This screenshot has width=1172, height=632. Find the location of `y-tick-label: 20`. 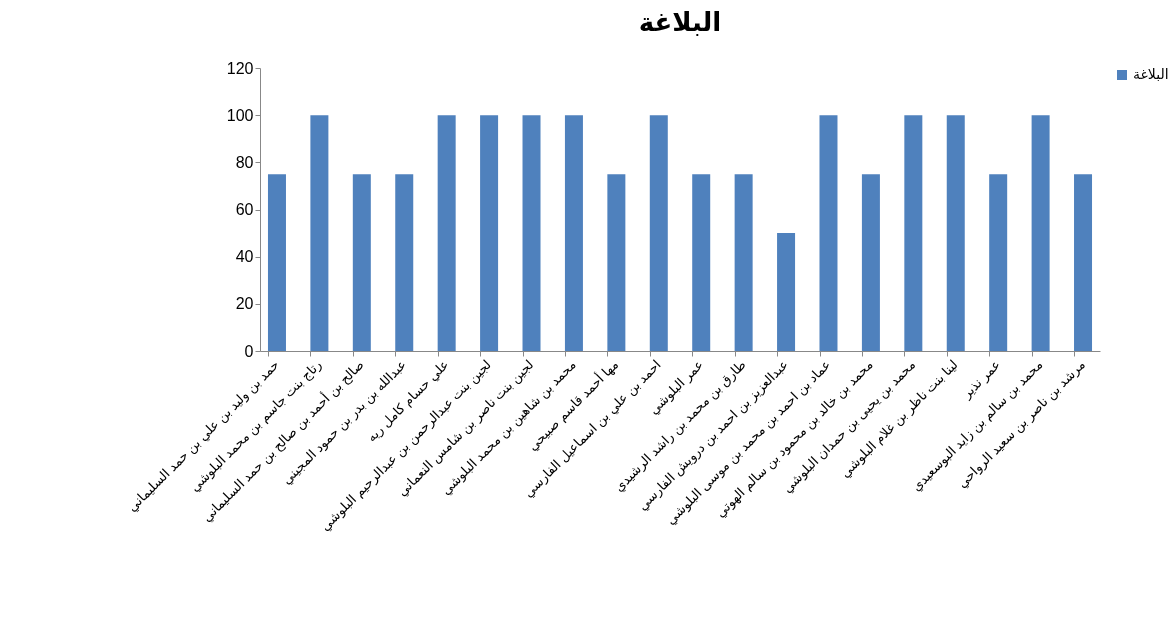

y-tick-label: 20 is located at coordinates (244, 304).